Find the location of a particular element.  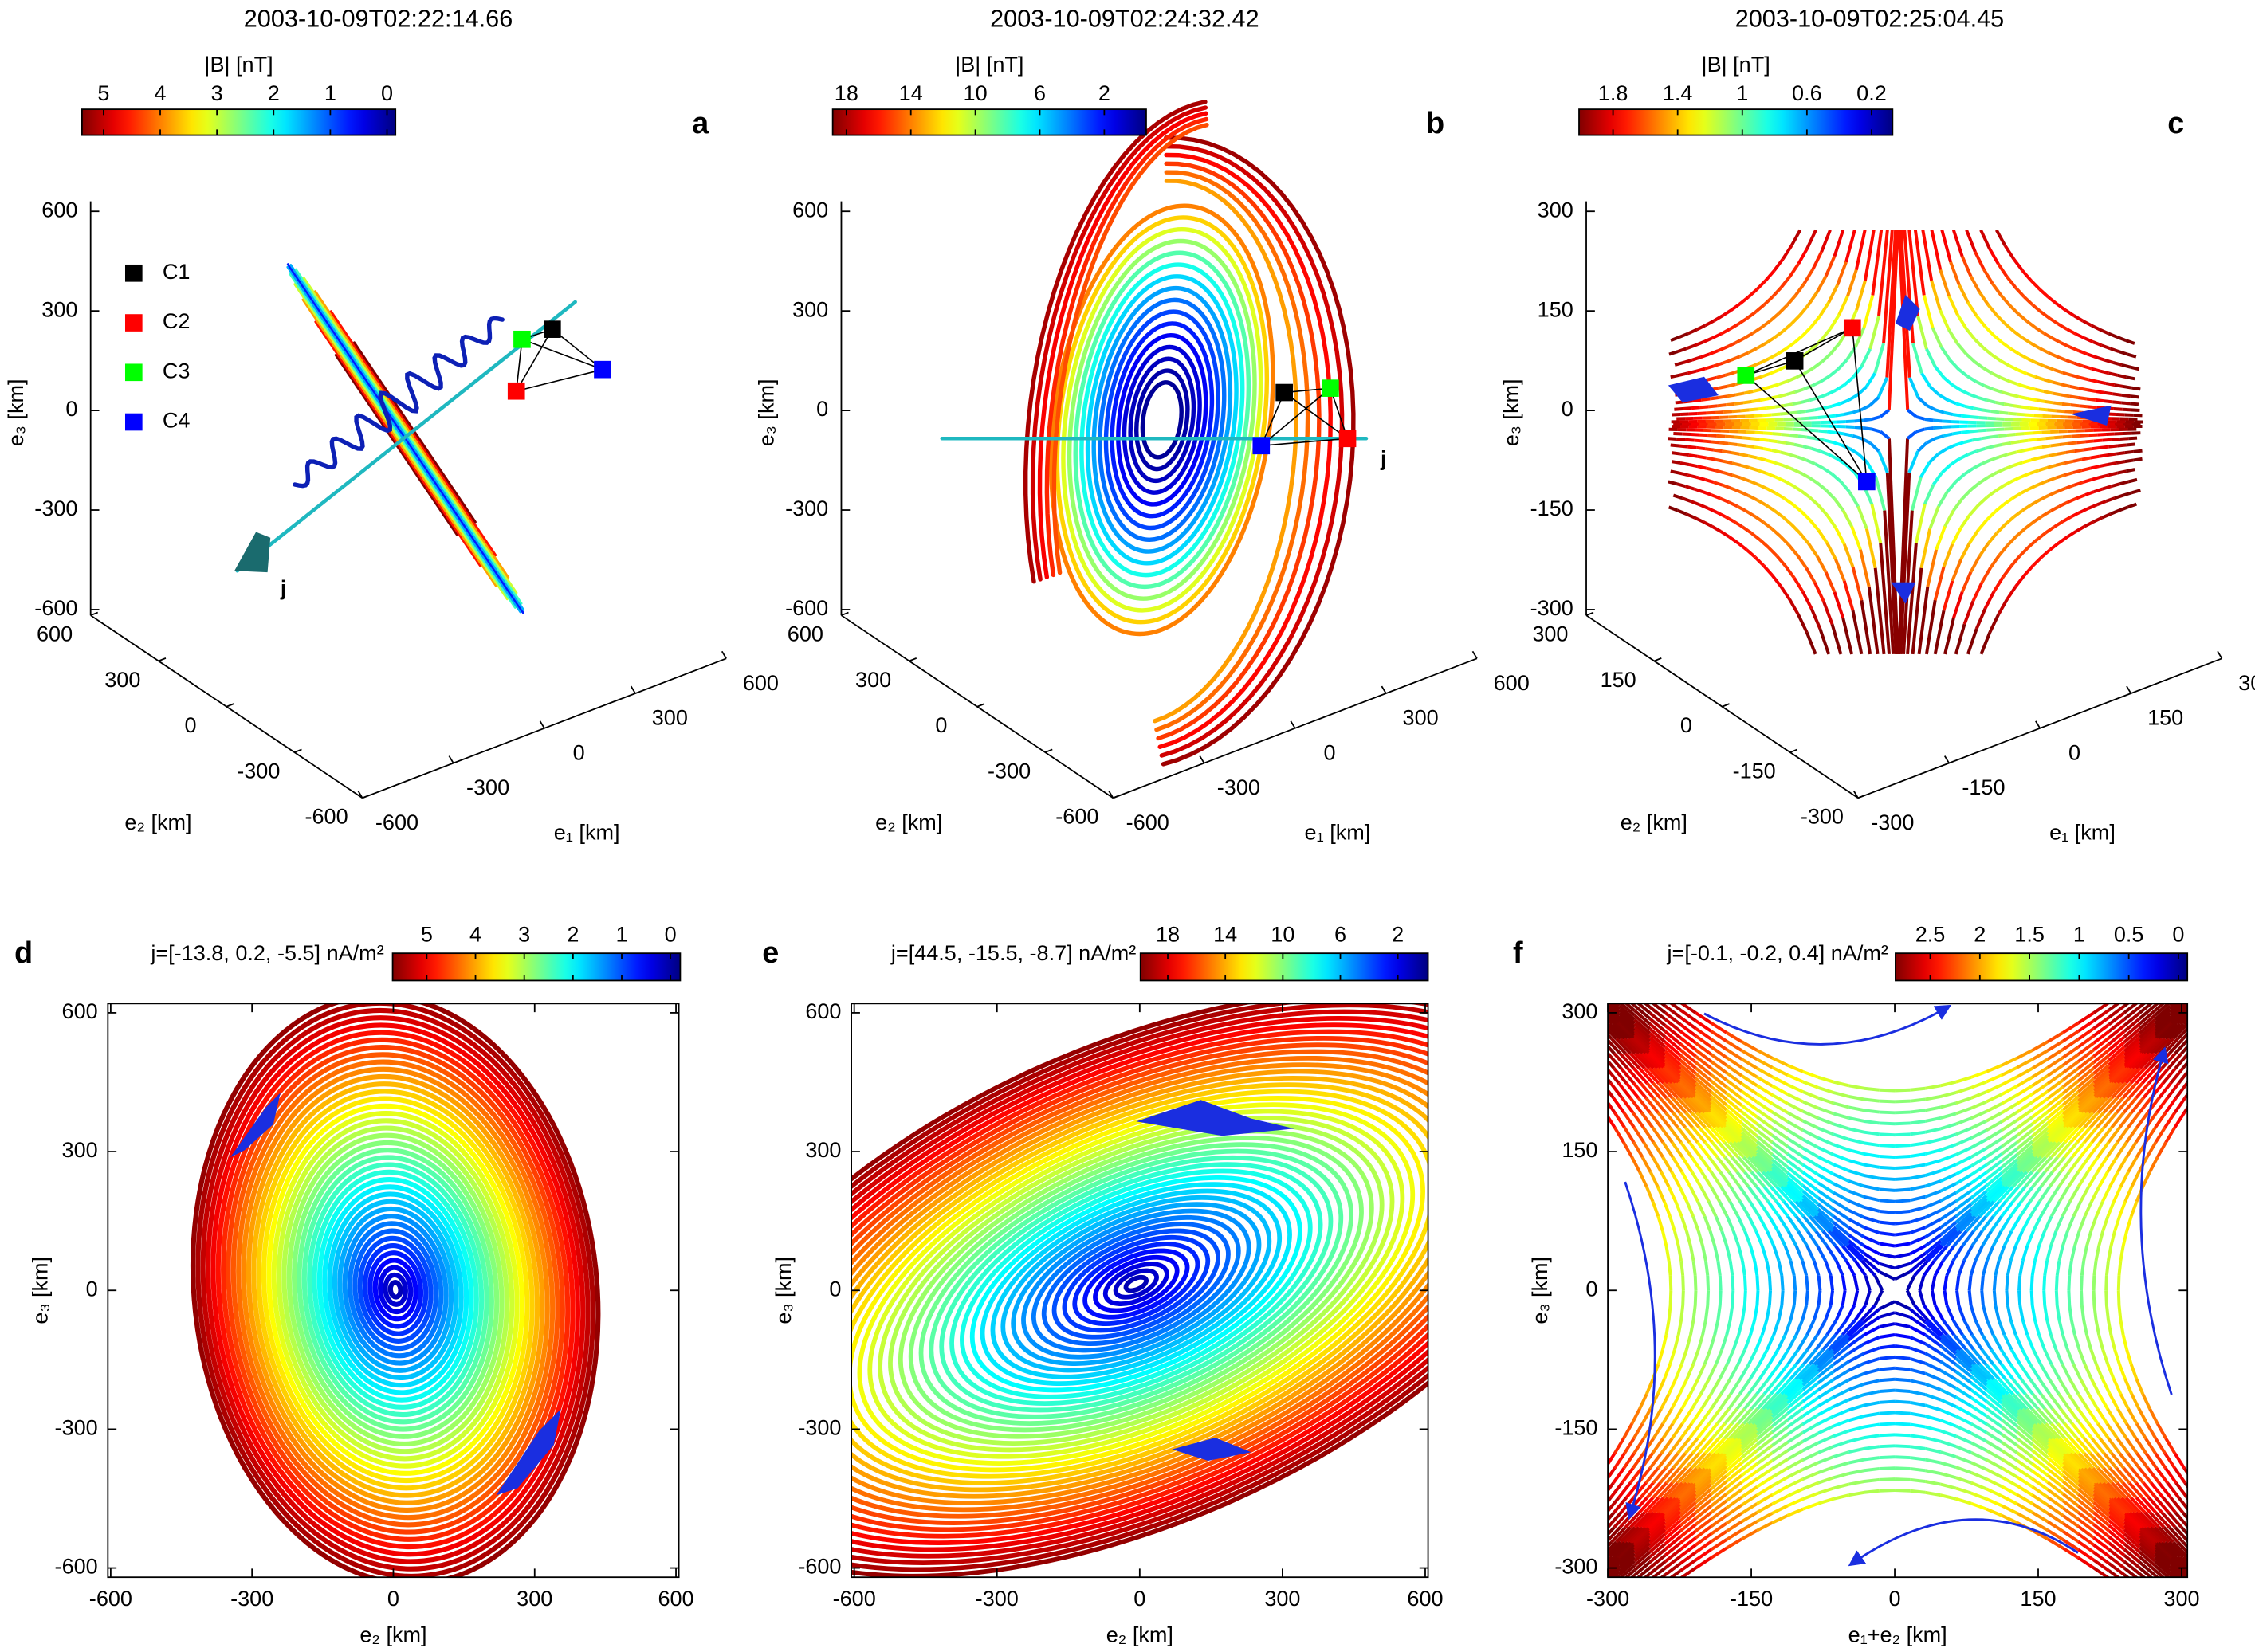

y-tick-label: 0 is located at coordinates (941, 725).